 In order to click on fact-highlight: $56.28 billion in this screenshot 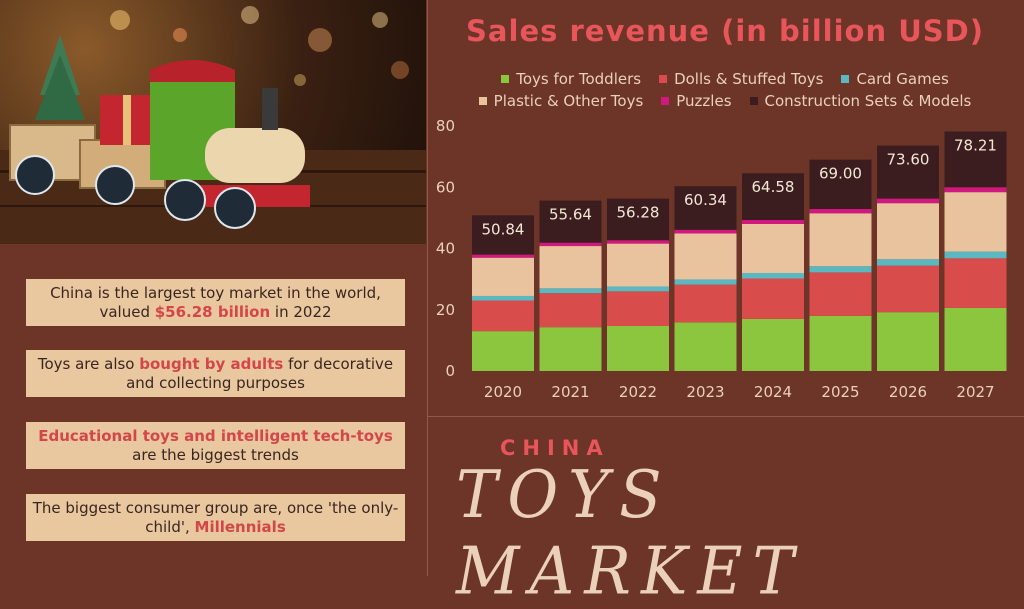, I will do `click(212, 311)`.